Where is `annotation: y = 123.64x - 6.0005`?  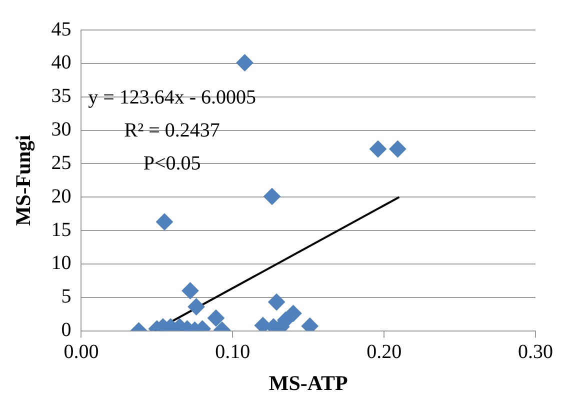 annotation: y = 123.64x - 6.0005 is located at coordinates (172, 97).